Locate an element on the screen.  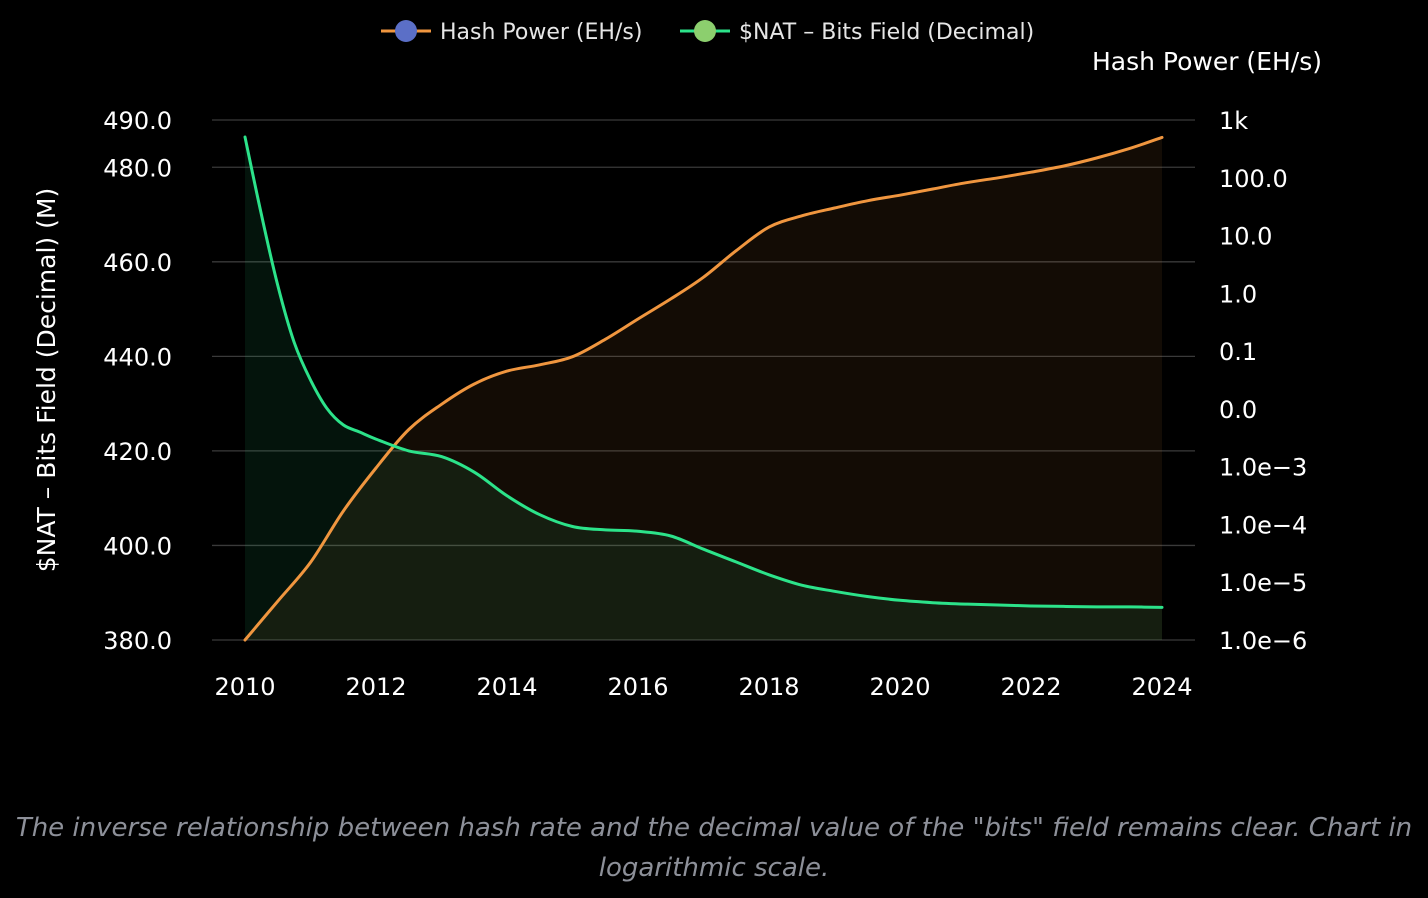
right-tick-label: 1.0e−5 is located at coordinates (1263, 583).